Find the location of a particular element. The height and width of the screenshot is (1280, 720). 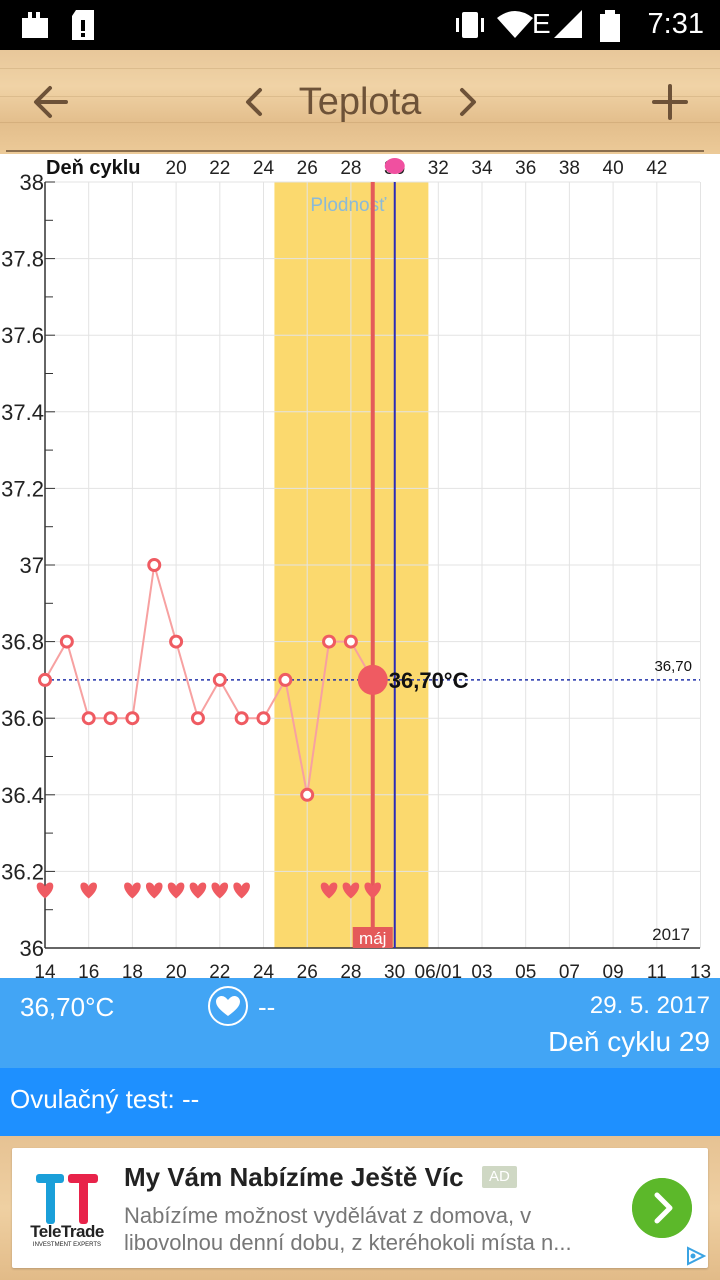

series-line is located at coordinates (209, 679).